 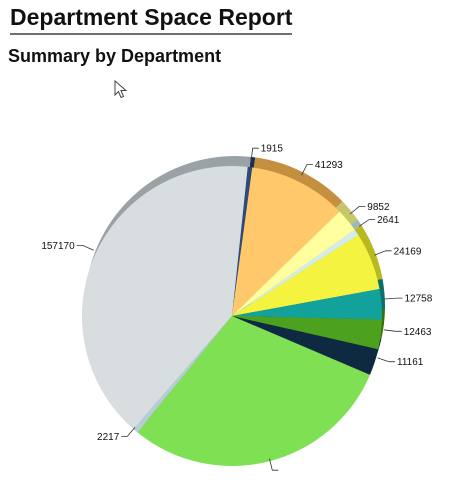 What do you see at coordinates (58, 246) in the screenshot?
I see `pie-data-label: 157170` at bounding box center [58, 246].